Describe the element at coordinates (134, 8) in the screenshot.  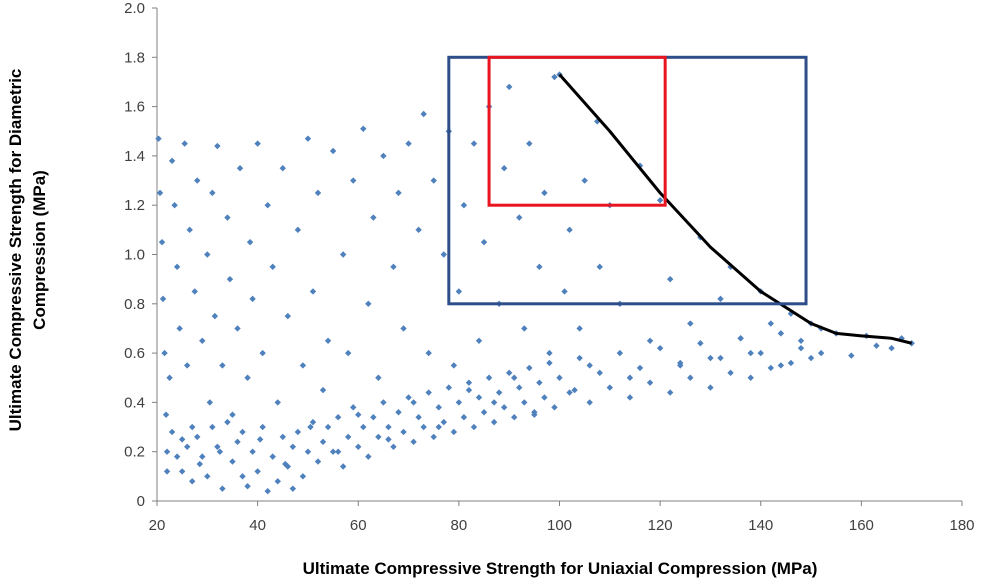
I see `y-tick-label: 2.0` at that location.